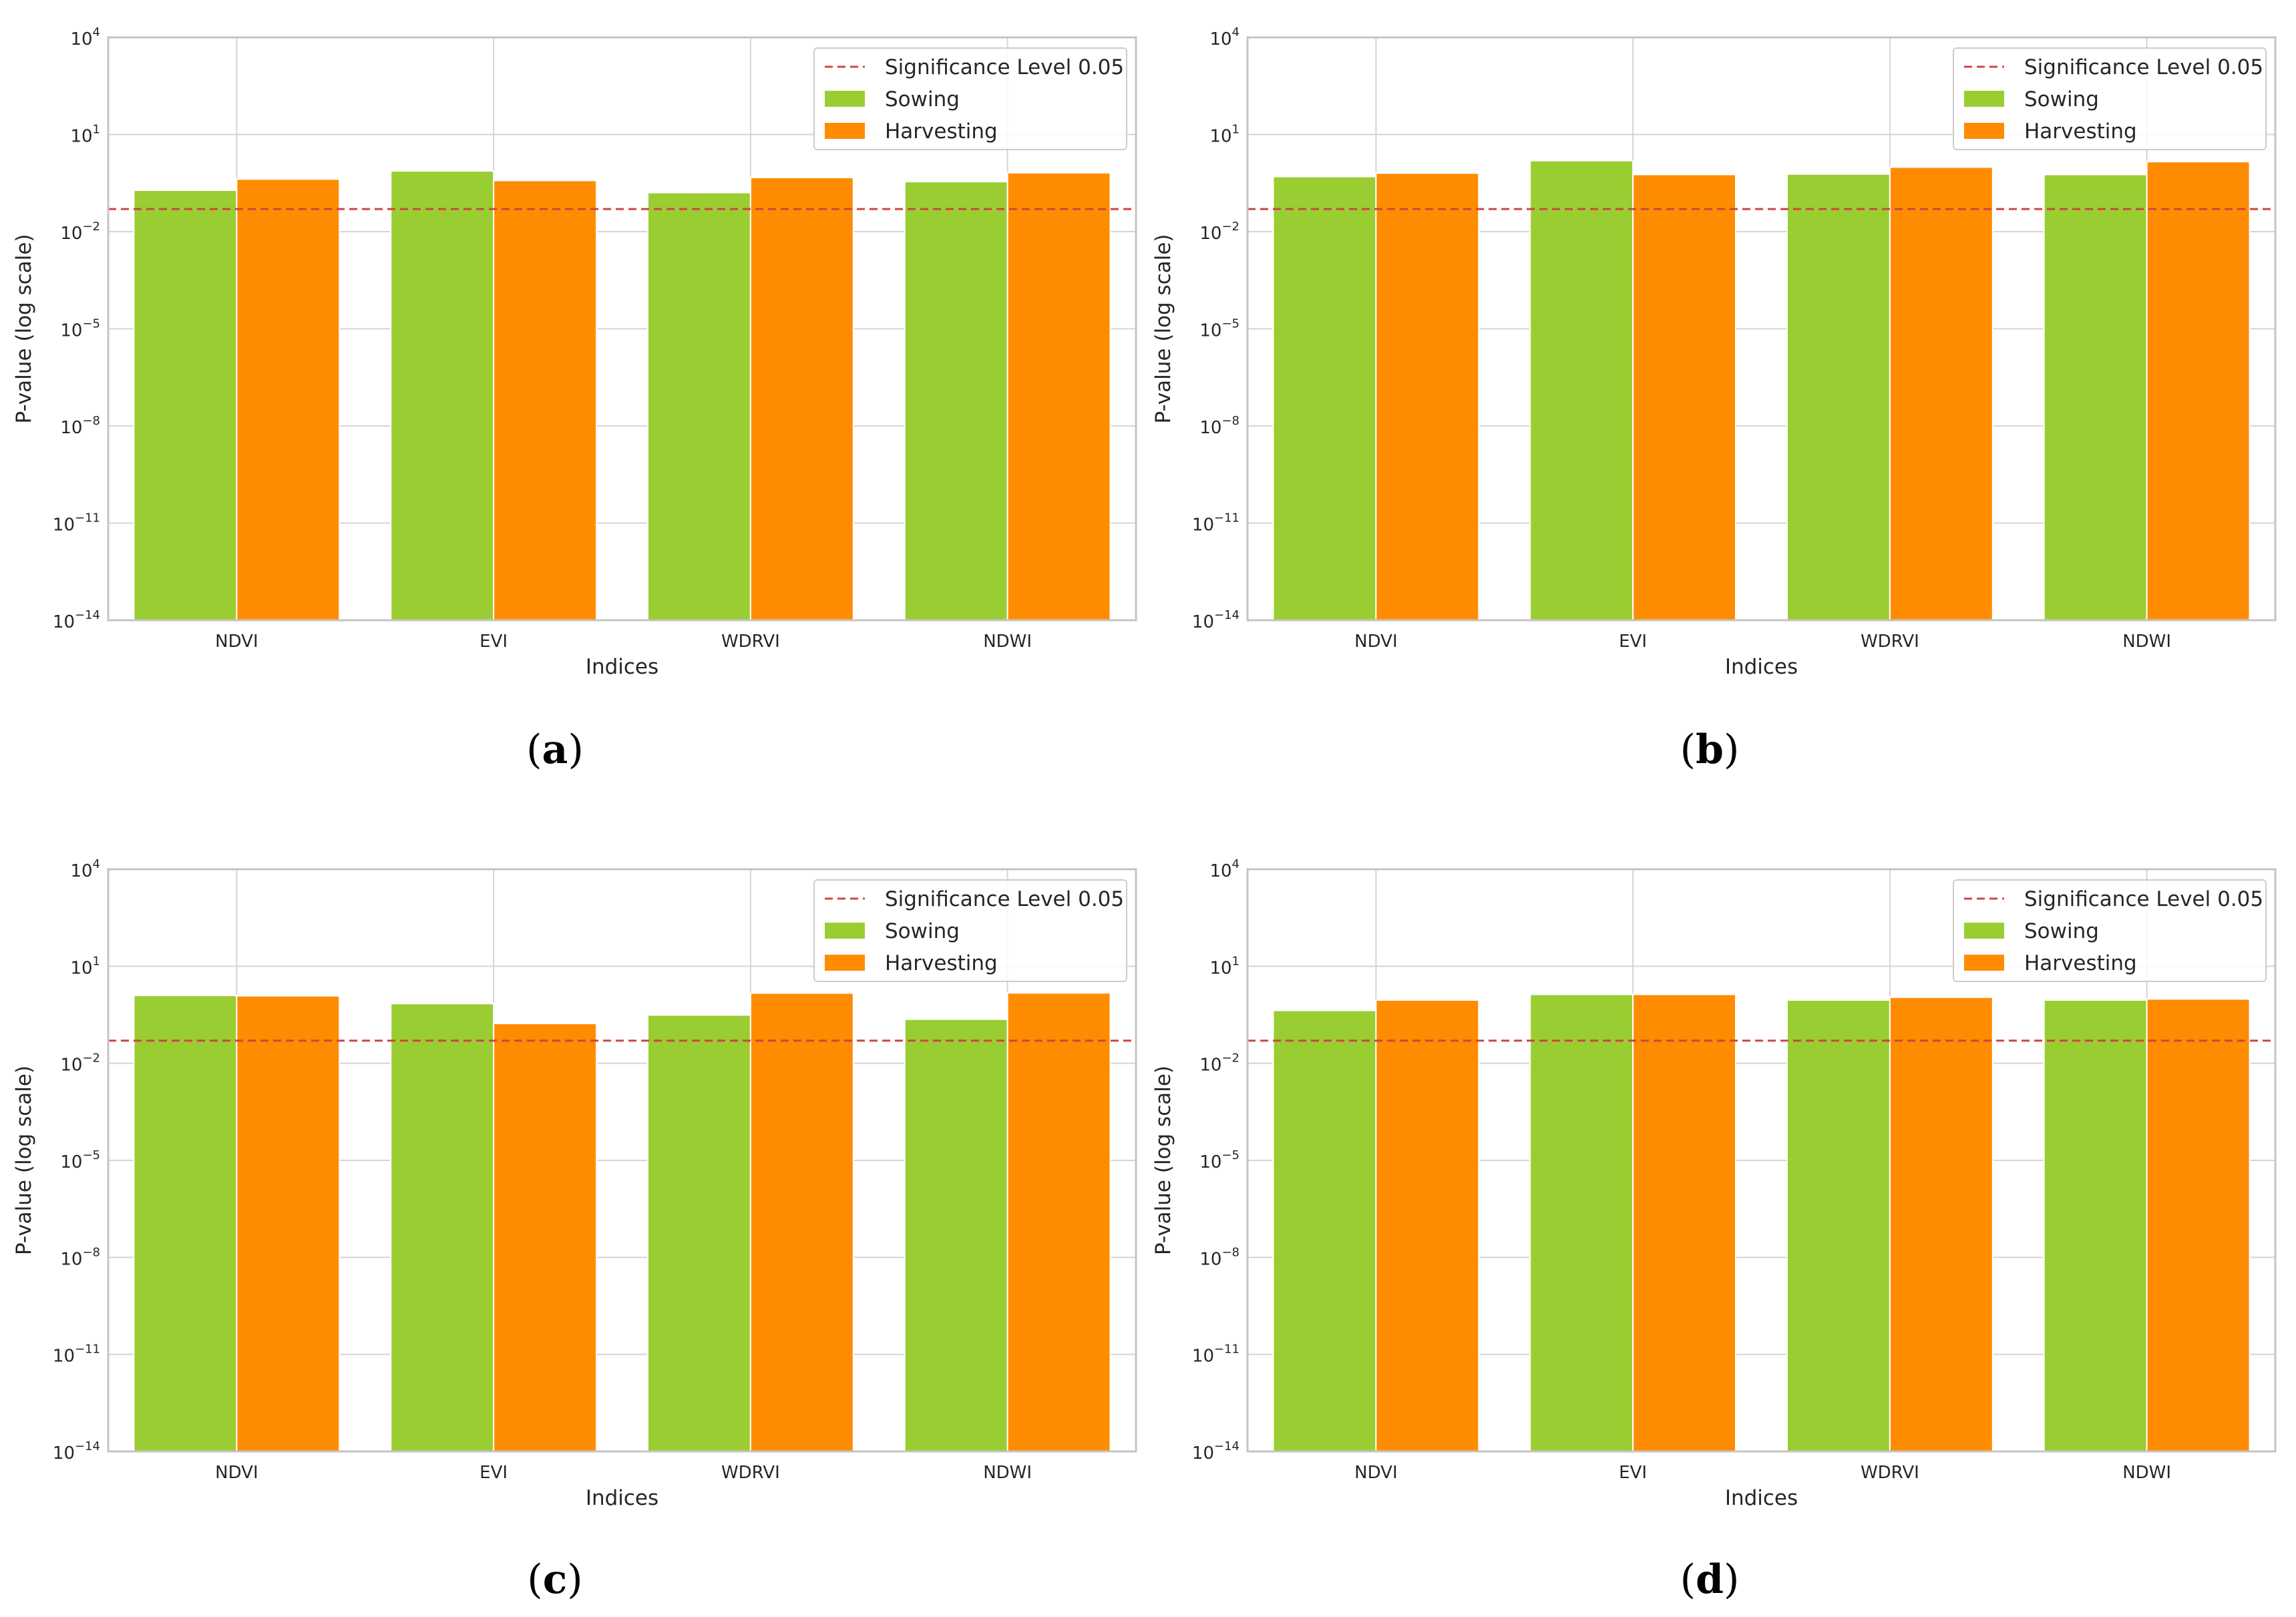  What do you see at coordinates (555, 749) in the screenshot?
I see `panel-caption: (a)` at bounding box center [555, 749].